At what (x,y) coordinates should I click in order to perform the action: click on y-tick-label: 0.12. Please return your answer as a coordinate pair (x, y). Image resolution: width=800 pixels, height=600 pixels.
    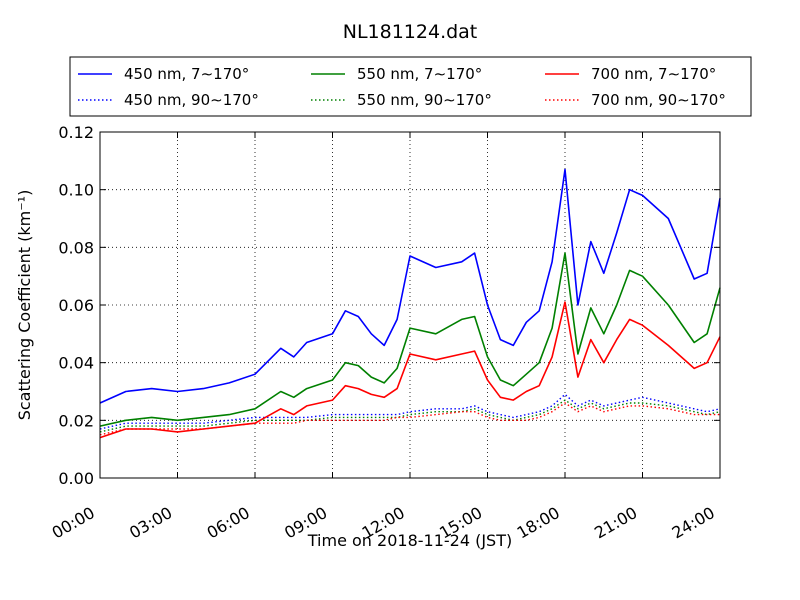
    Looking at the image, I should click on (76, 132).